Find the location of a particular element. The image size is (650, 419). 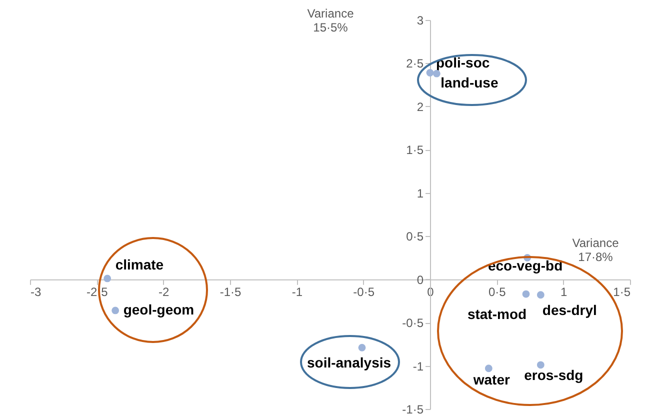

y-tick-label: -1 is located at coordinates (418, 366).